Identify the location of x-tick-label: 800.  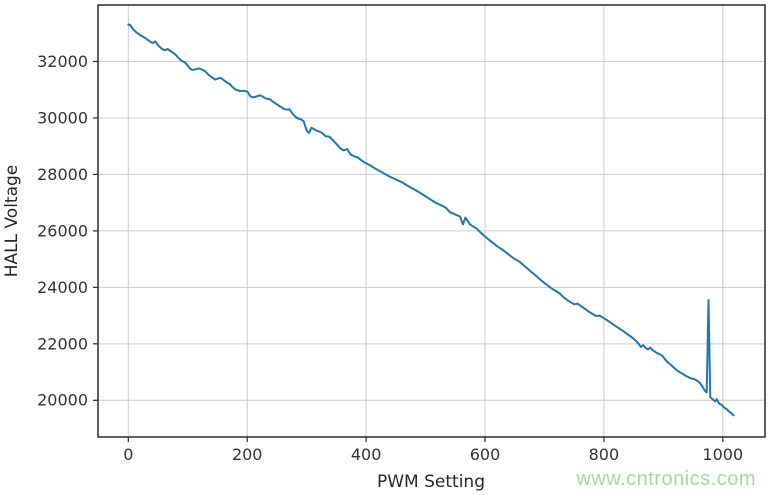
(604, 454).